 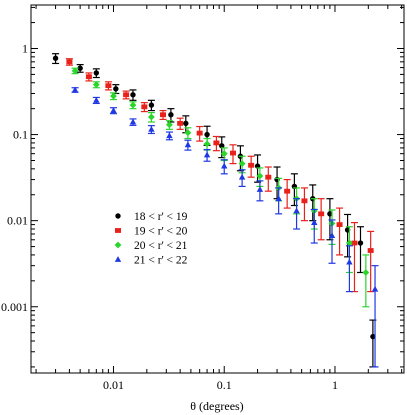 I want to click on y-tick-label: 0.001, so click(x=14, y=307).